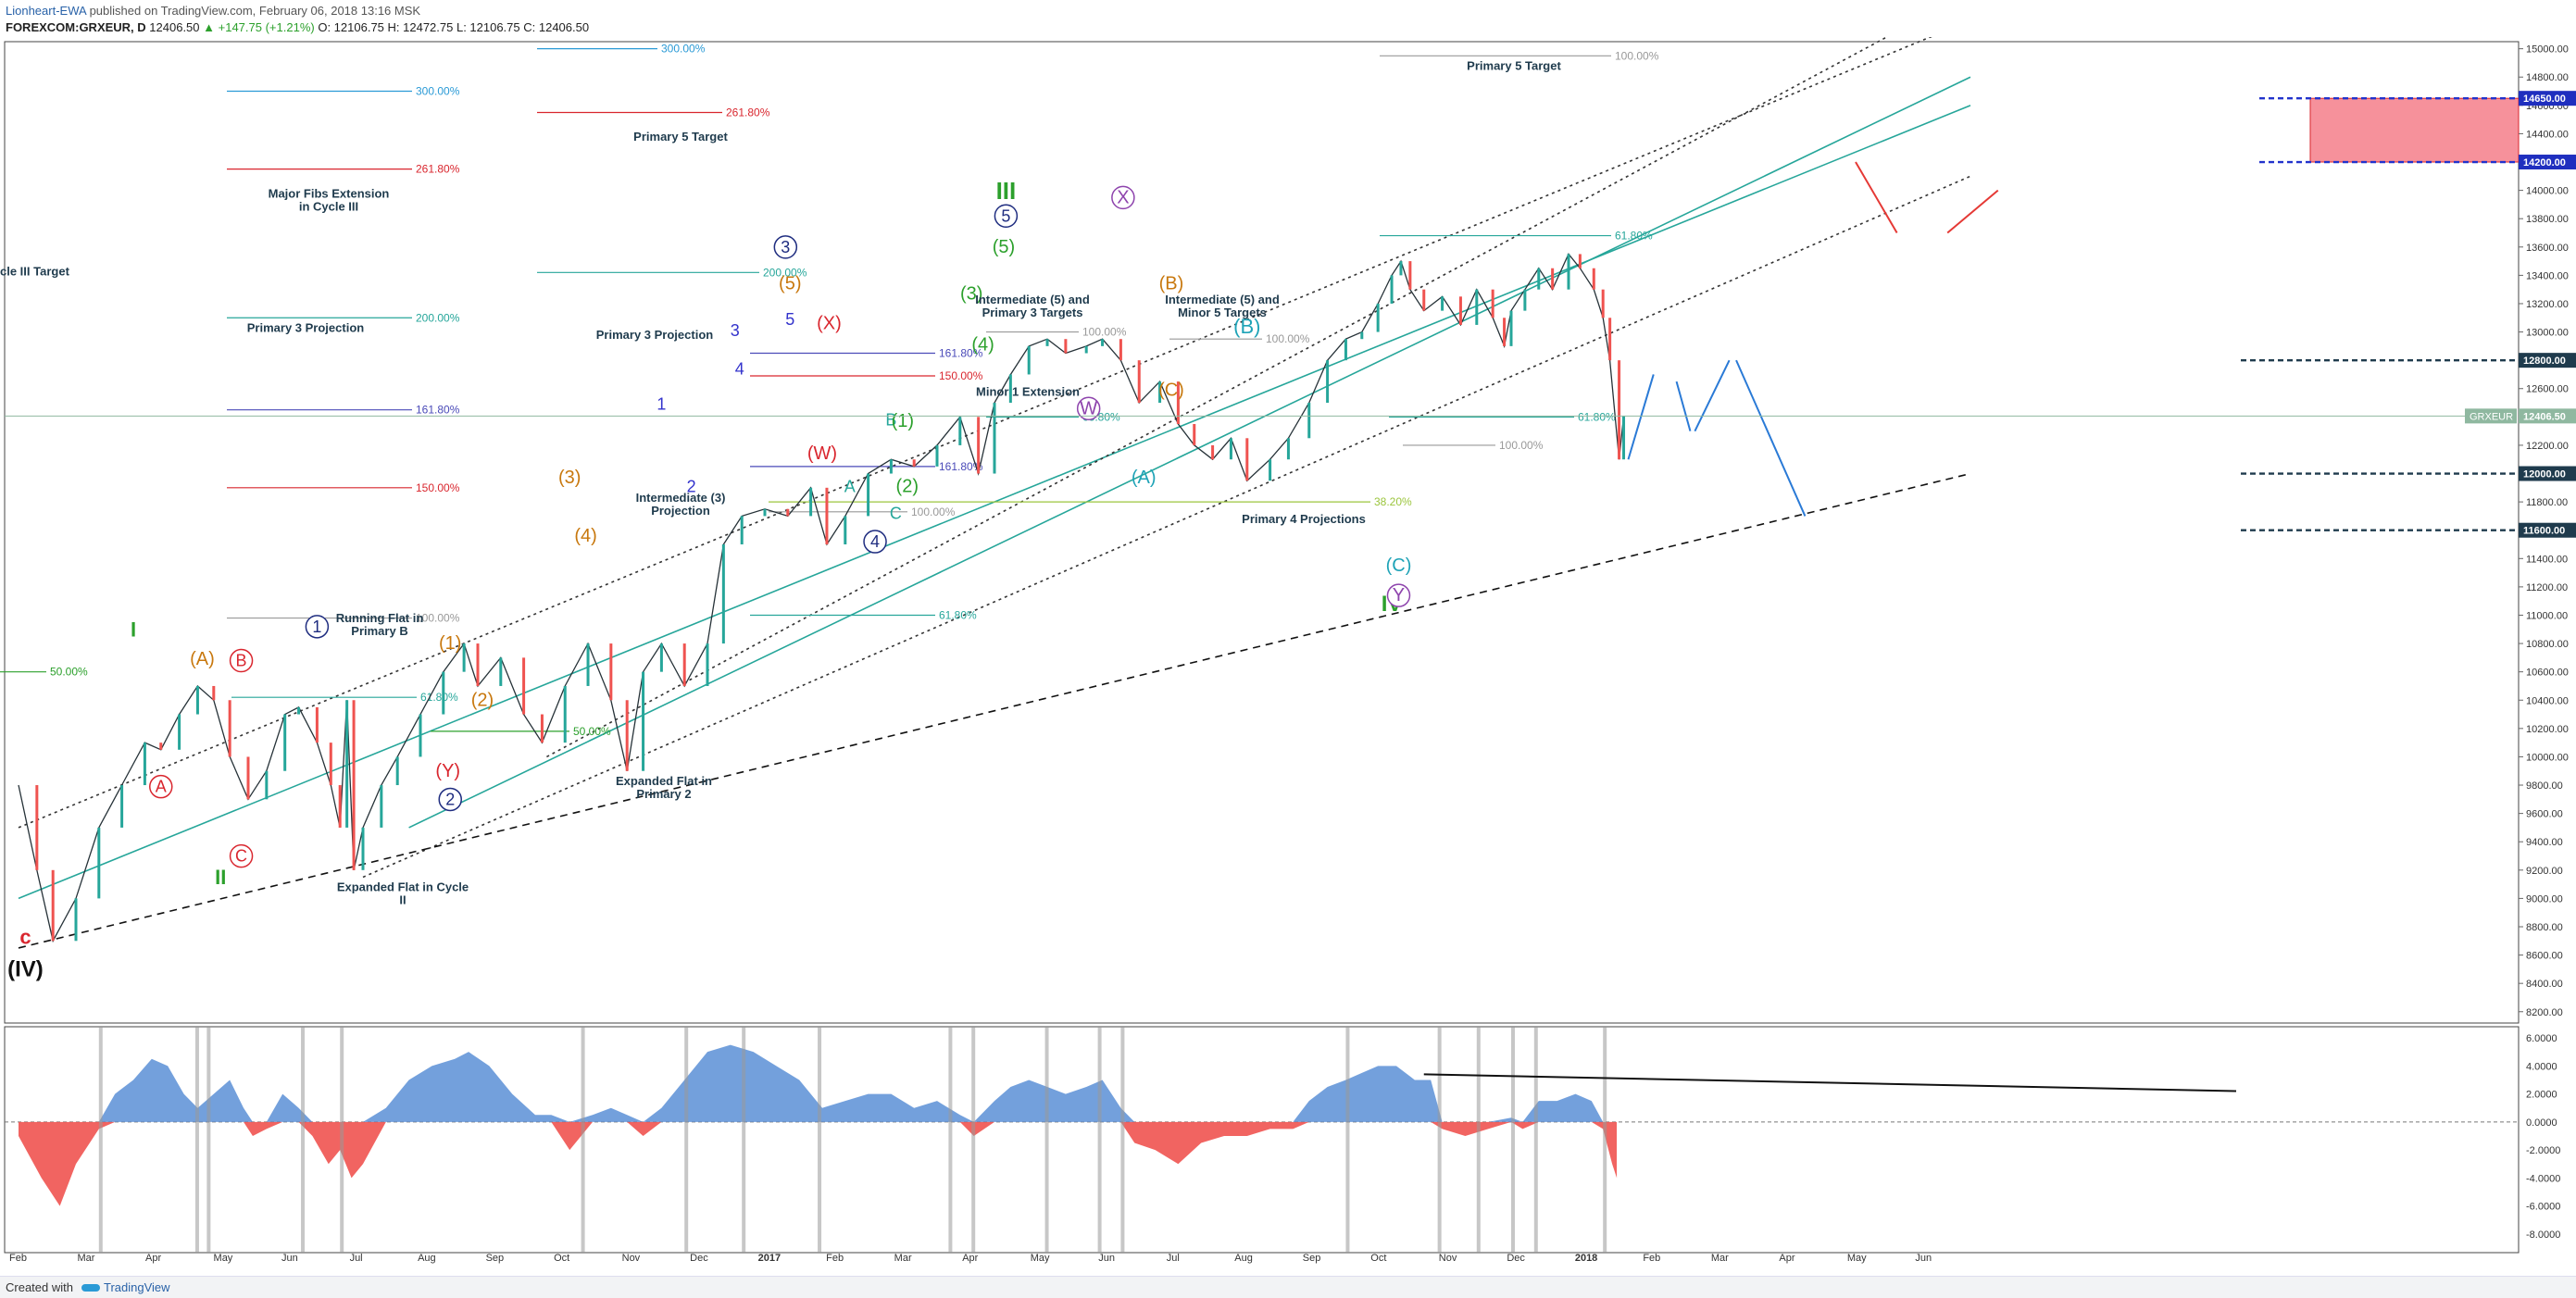 The height and width of the screenshot is (1298, 2576). Describe the element at coordinates (447, 771) in the screenshot. I see `wave-label: (Y)` at that location.